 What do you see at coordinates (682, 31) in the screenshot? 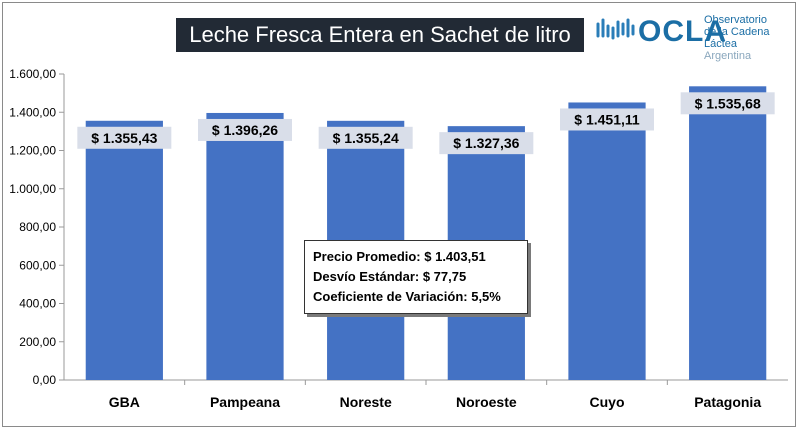
I see `logo-word: OCLA` at bounding box center [682, 31].